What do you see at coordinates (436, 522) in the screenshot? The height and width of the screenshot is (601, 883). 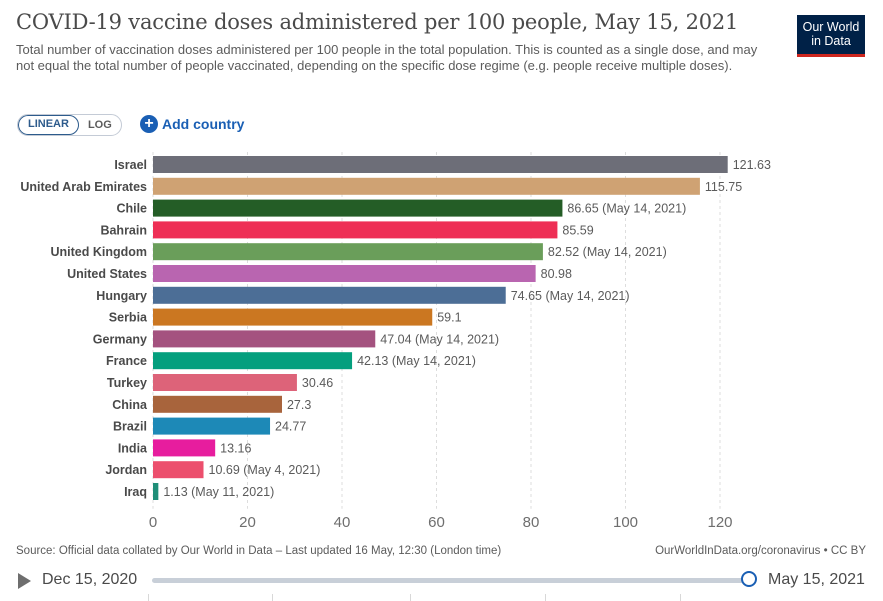 I see `x-tick-label: 60` at bounding box center [436, 522].